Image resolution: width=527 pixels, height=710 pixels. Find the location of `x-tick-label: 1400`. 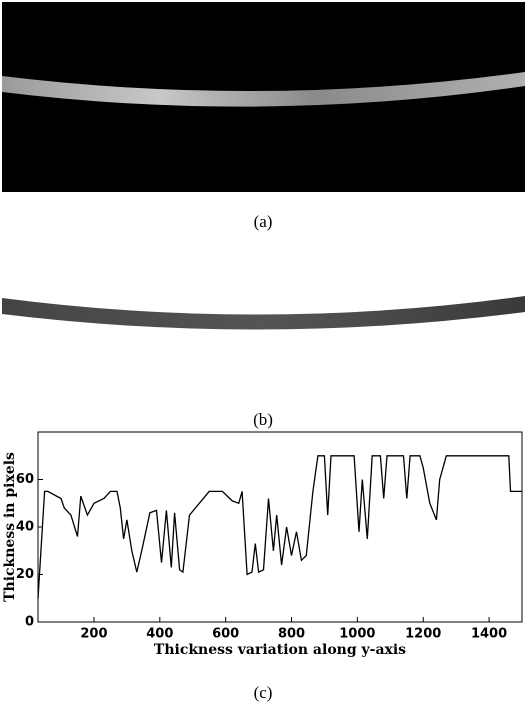

x-tick-label: 1400 is located at coordinates (489, 634).